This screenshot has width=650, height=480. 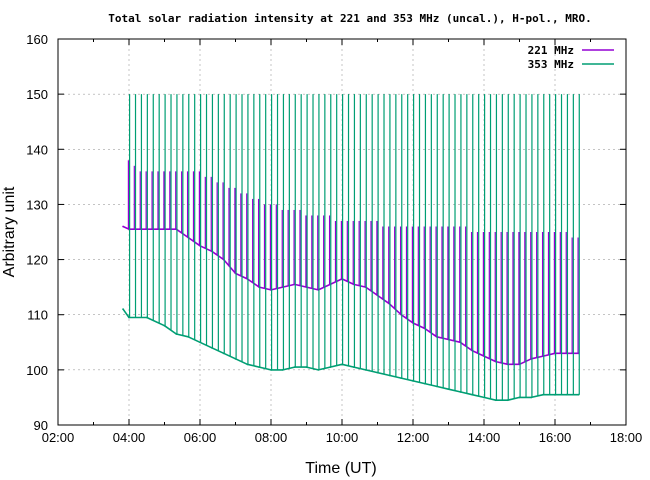 What do you see at coordinates (37, 149) in the screenshot?
I see `y-tick-label: 140` at bounding box center [37, 149].